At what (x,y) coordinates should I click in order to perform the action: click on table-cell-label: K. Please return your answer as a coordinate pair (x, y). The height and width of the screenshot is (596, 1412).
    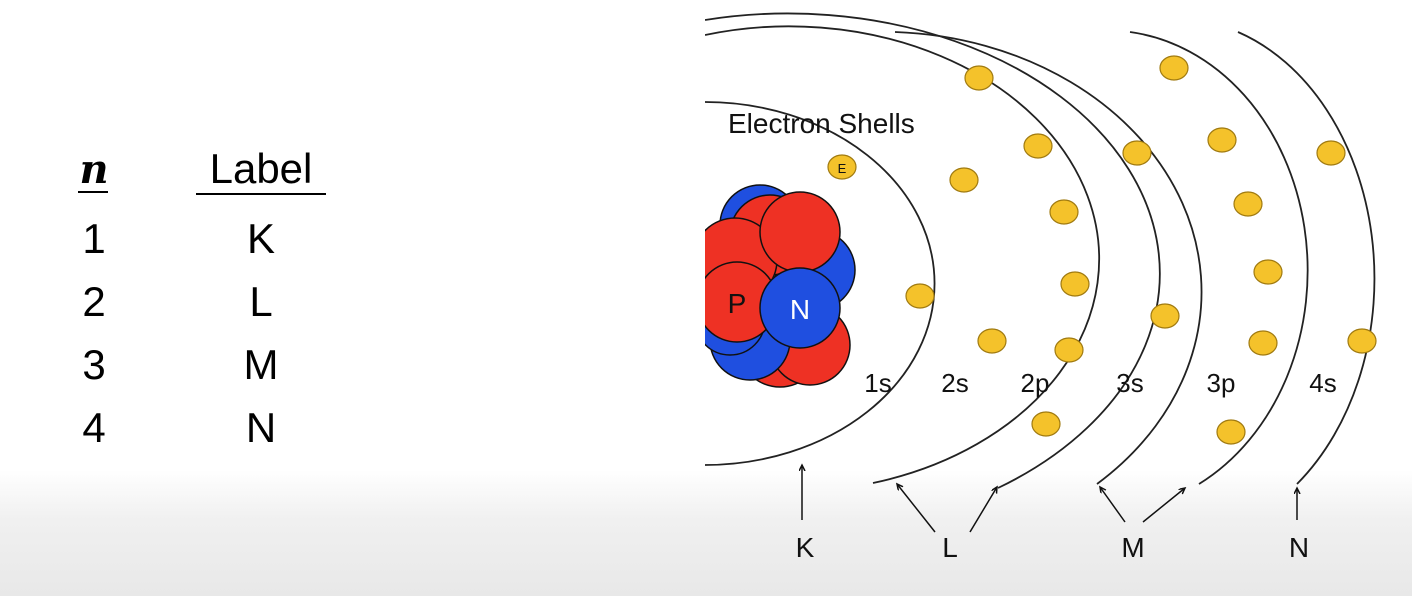
    Looking at the image, I should click on (260, 238).